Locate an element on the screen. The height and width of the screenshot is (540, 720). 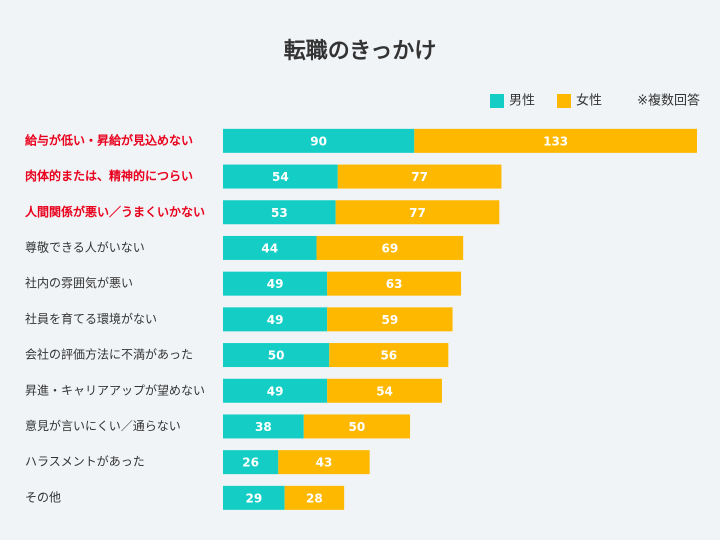
value-label: 38 is located at coordinates (263, 427).